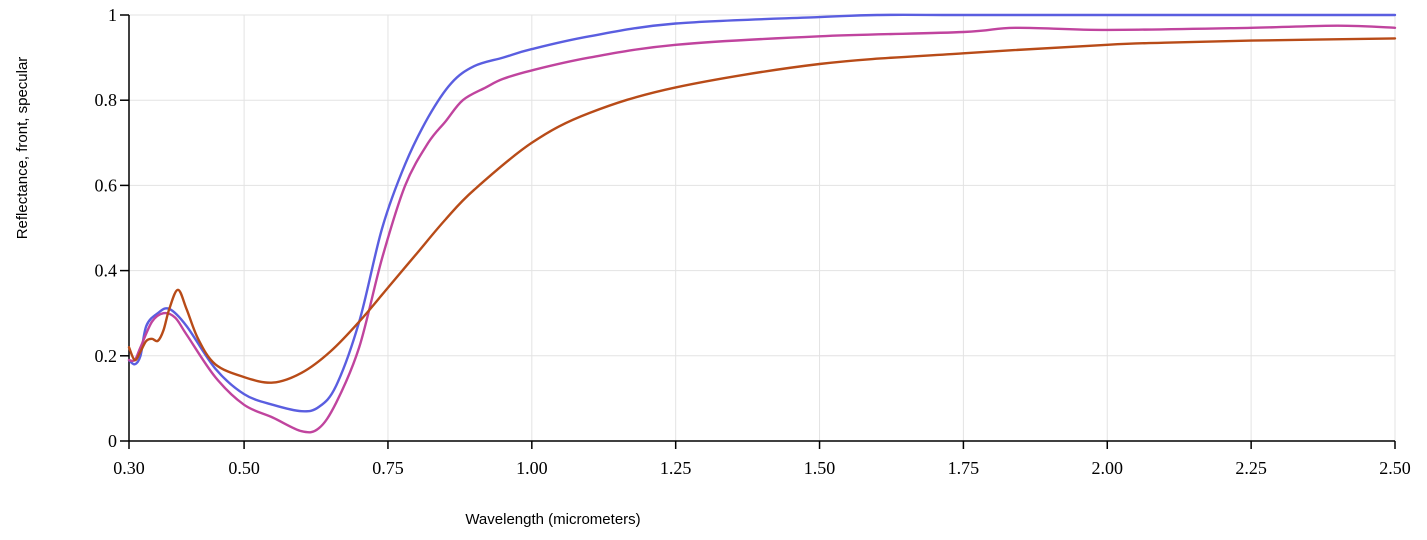 The width and height of the screenshot is (1427, 540). What do you see at coordinates (106, 356) in the screenshot?
I see `y-tick-label-1: 0.2` at bounding box center [106, 356].